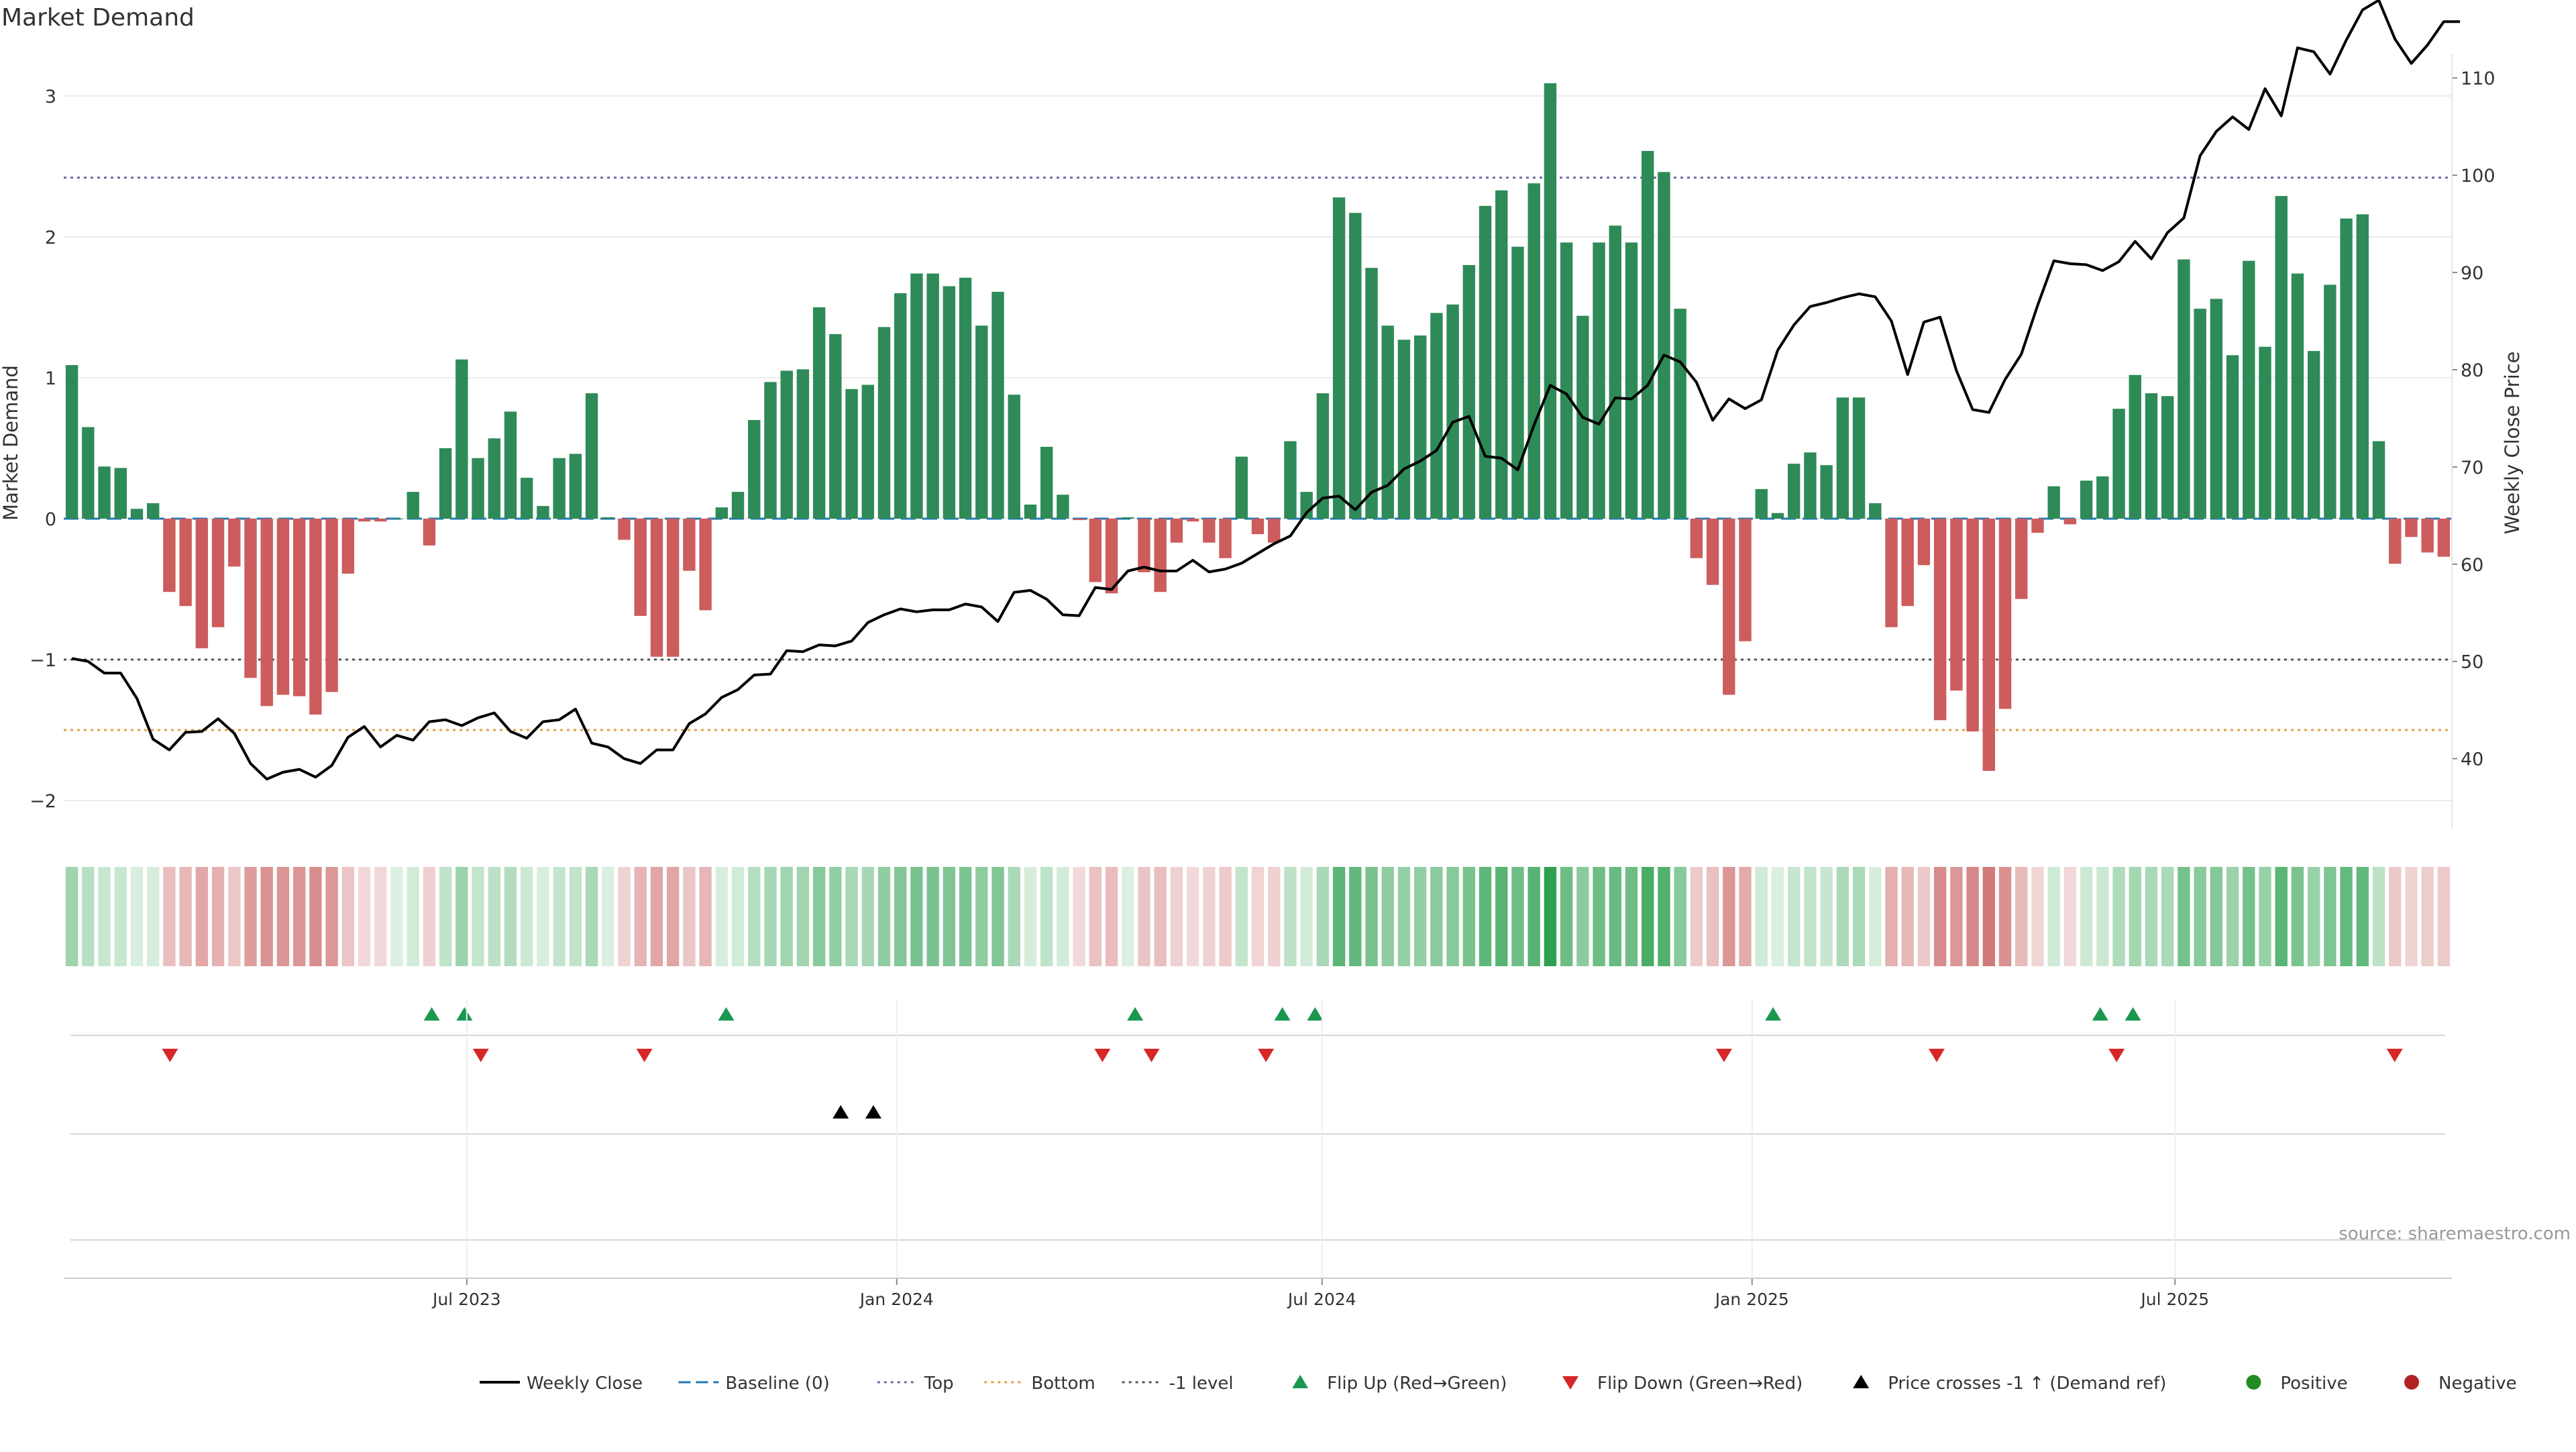  Describe the element at coordinates (1300, 1382) in the screenshot. I see `legend-swatch-tri-up` at that location.